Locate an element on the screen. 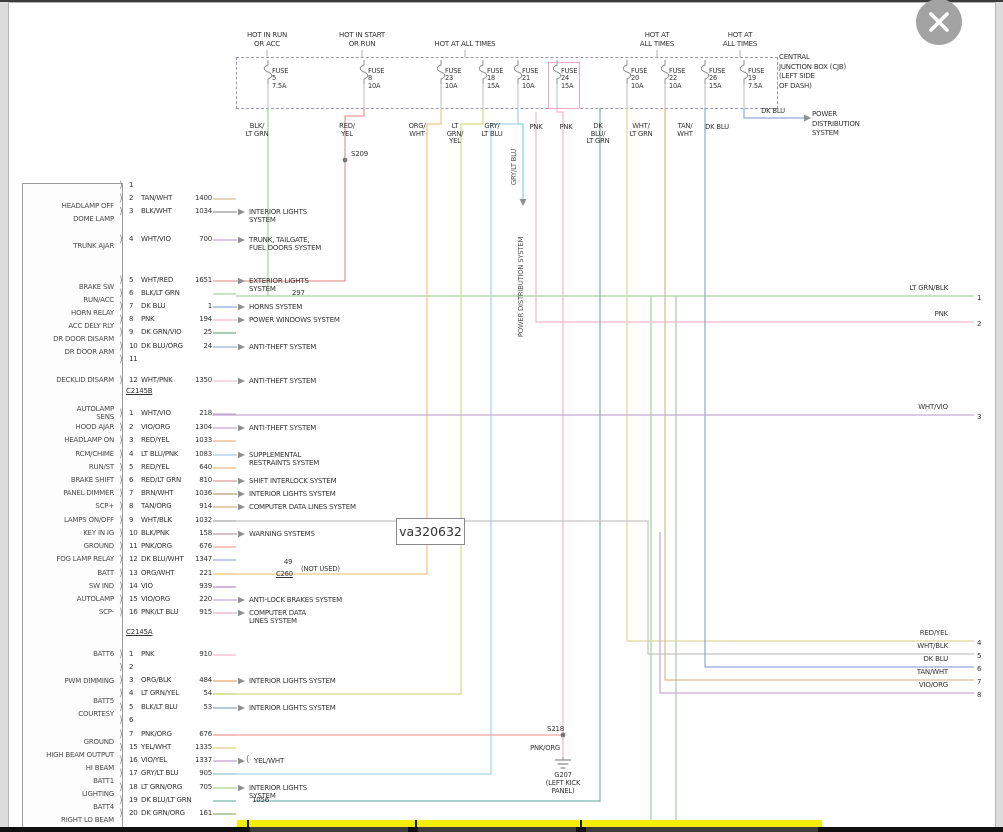 The height and width of the screenshot is (832, 1003). circuit-number: 1056 is located at coordinates (261, 800).